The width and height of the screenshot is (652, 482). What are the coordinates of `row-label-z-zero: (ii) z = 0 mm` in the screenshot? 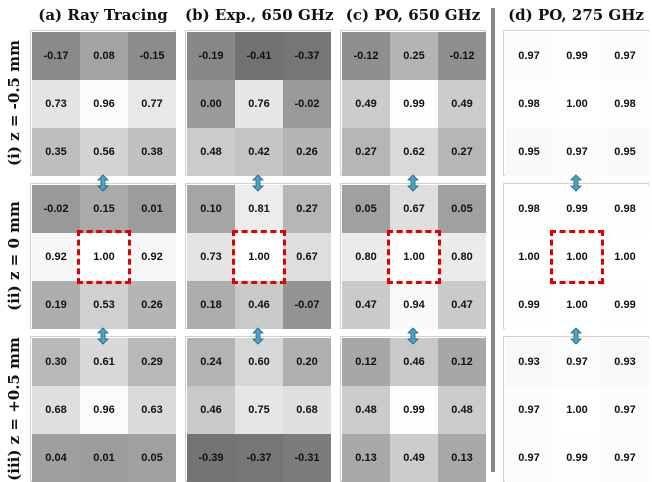 It's located at (14, 256).